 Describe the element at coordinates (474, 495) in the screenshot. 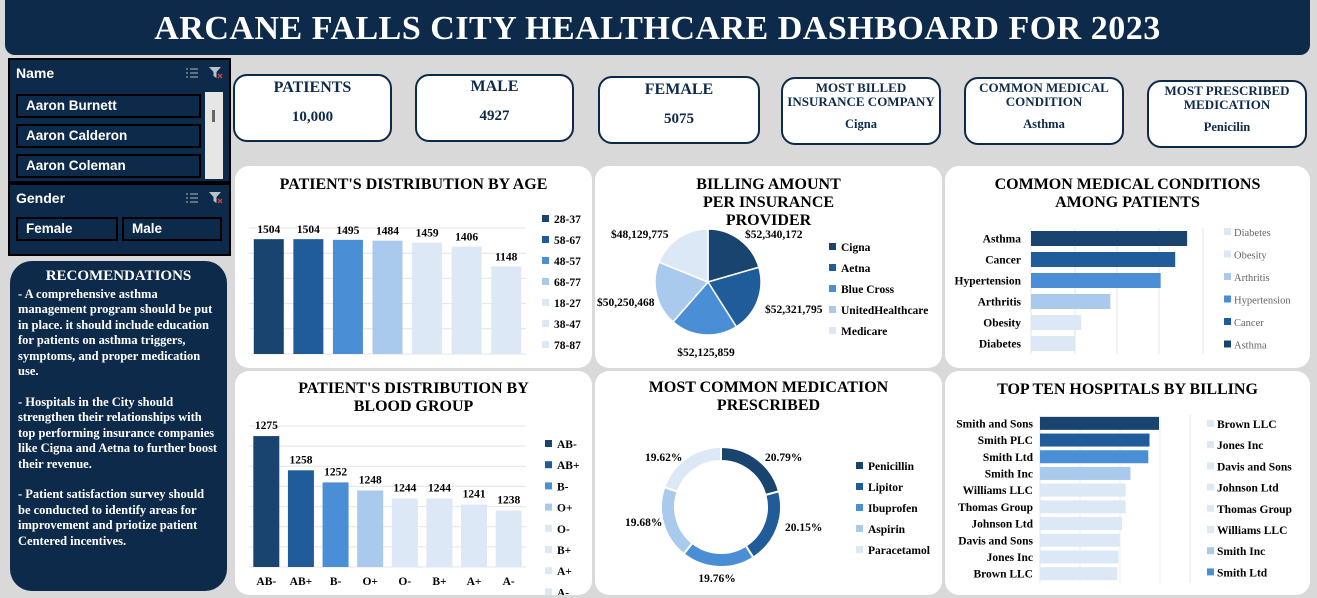

I see `data-label: 1241` at that location.